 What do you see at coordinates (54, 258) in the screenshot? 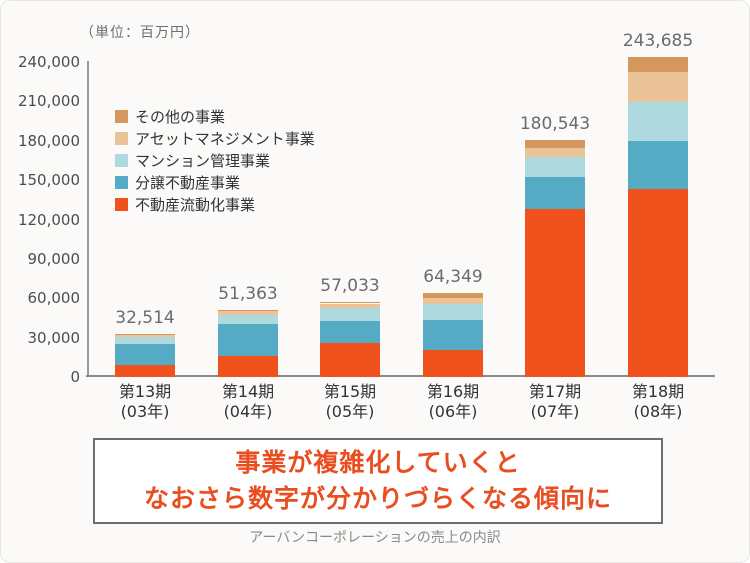
I see `y-axis-tick-label: 90,000` at bounding box center [54, 258].